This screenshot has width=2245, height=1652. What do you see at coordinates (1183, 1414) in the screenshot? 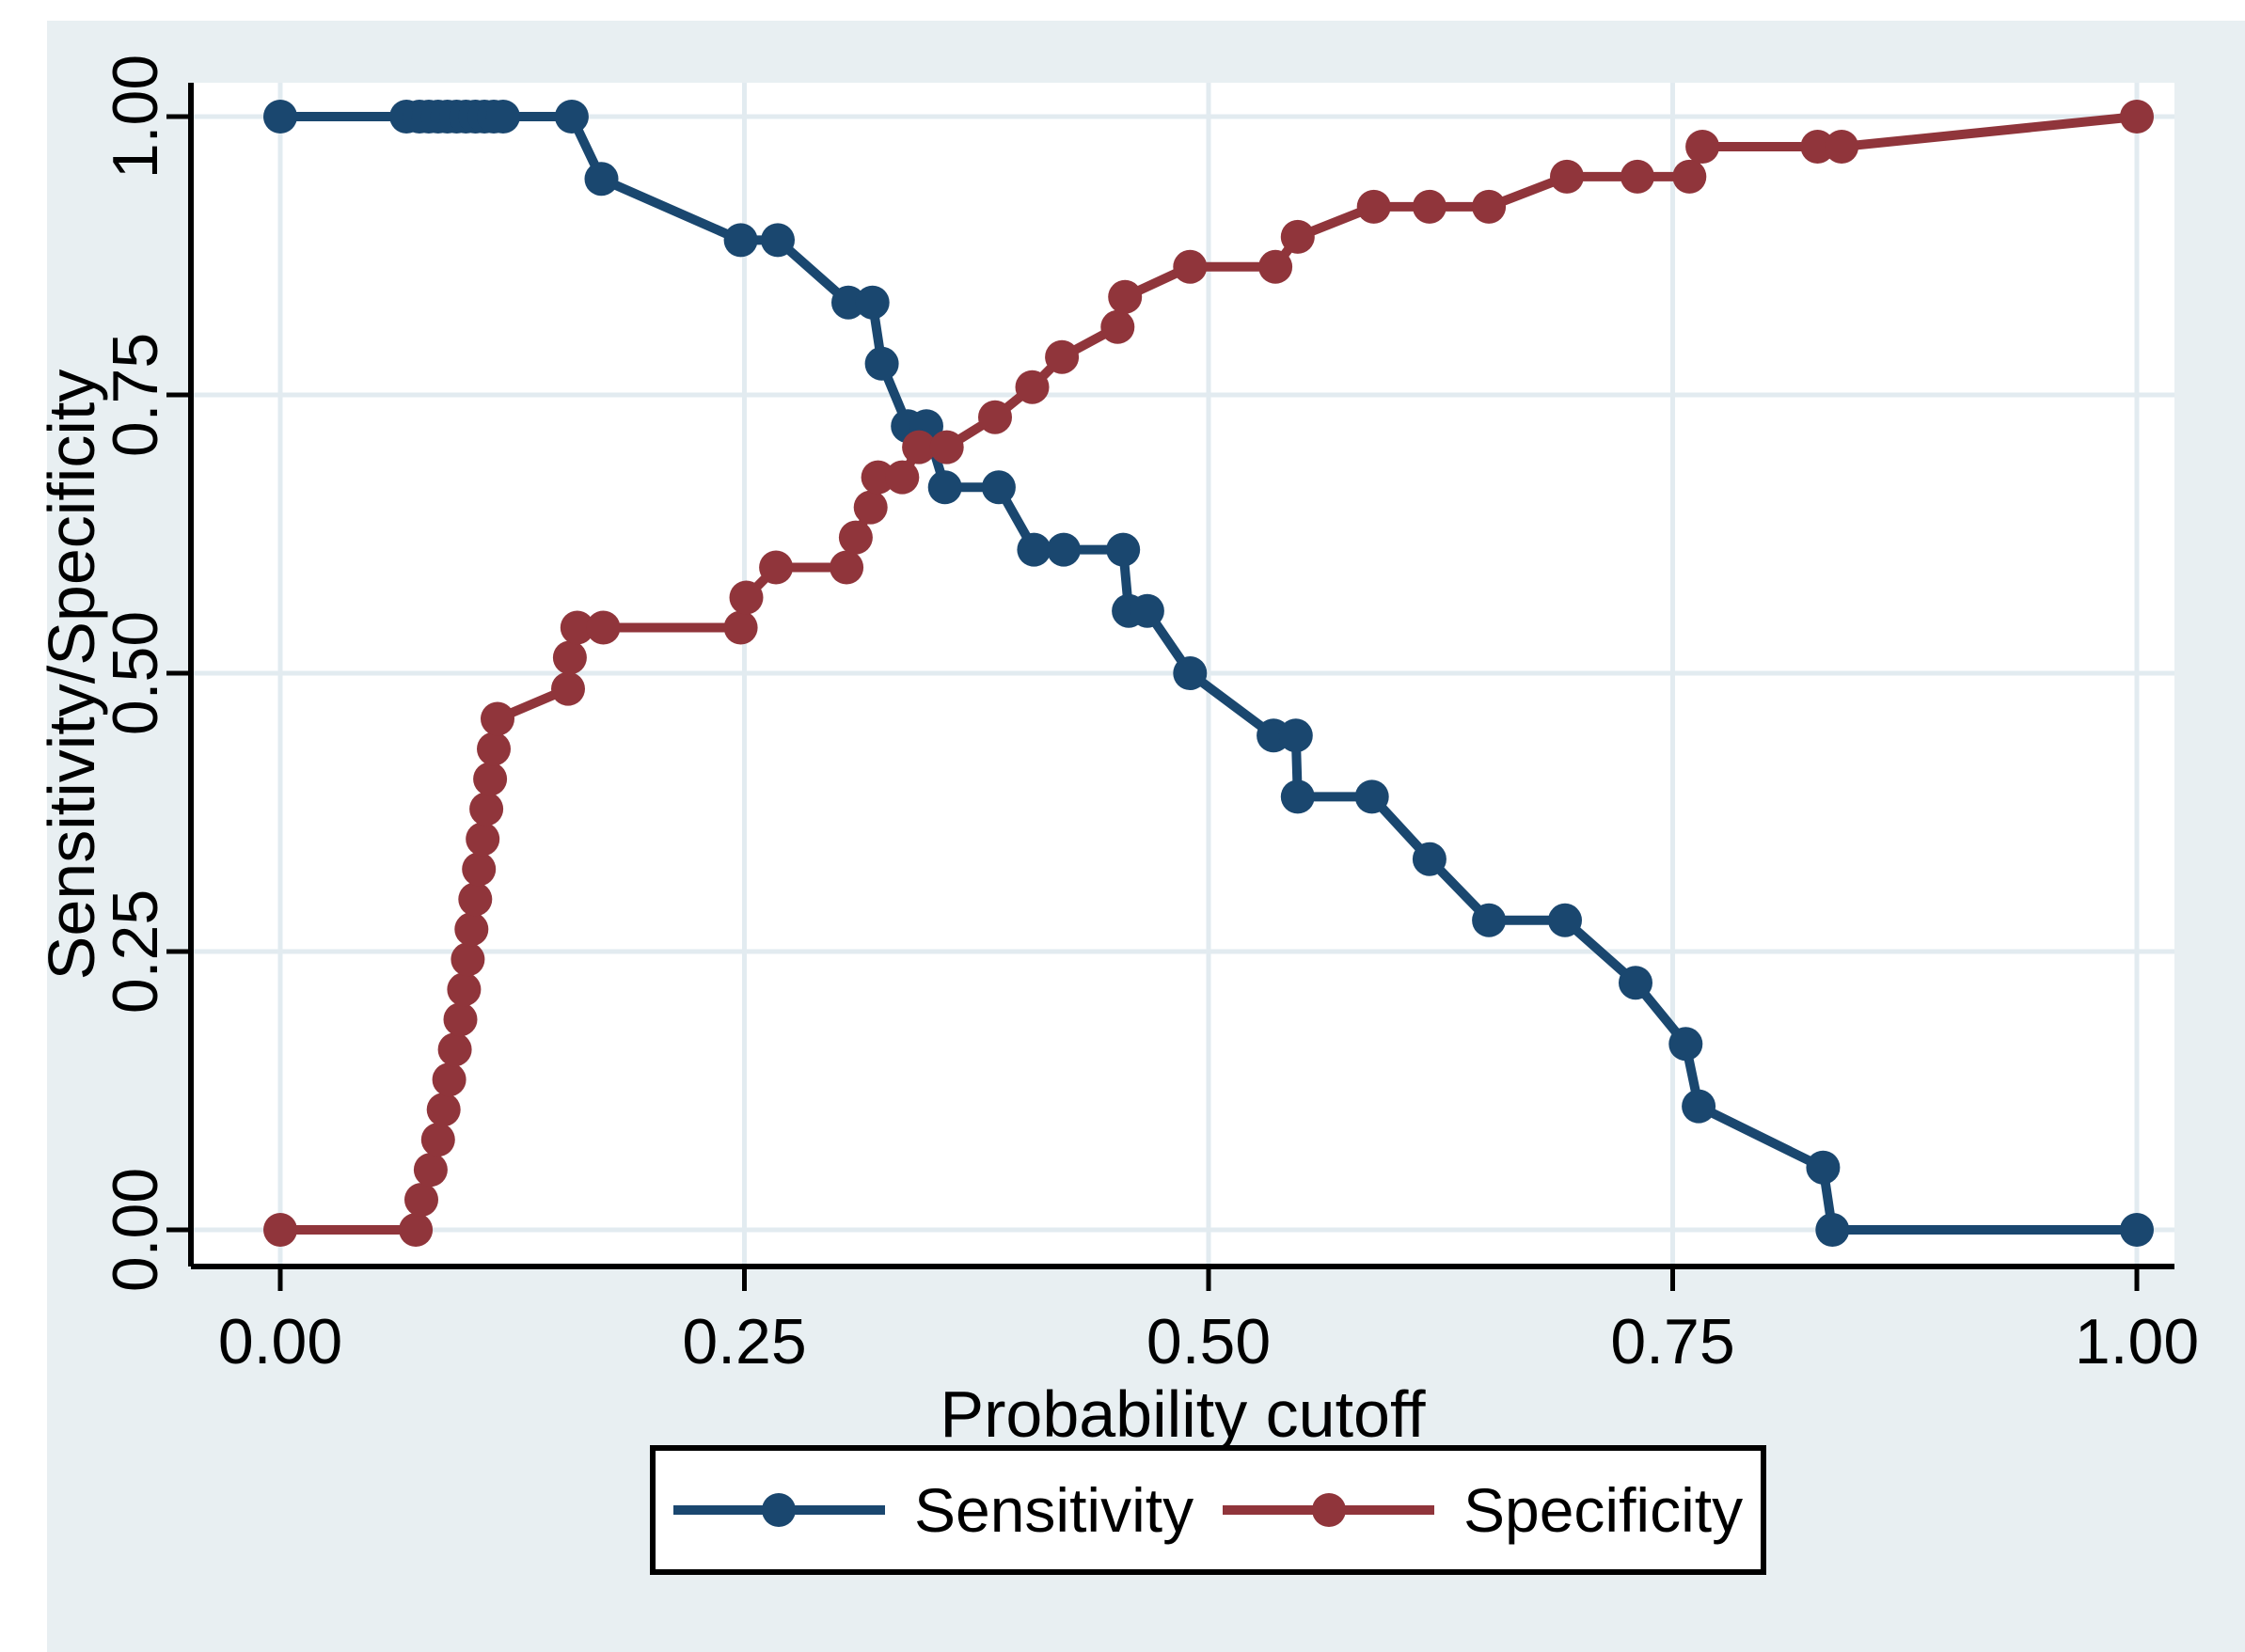
I see `x-axis-title: Probability cutoff` at bounding box center [1183, 1414].